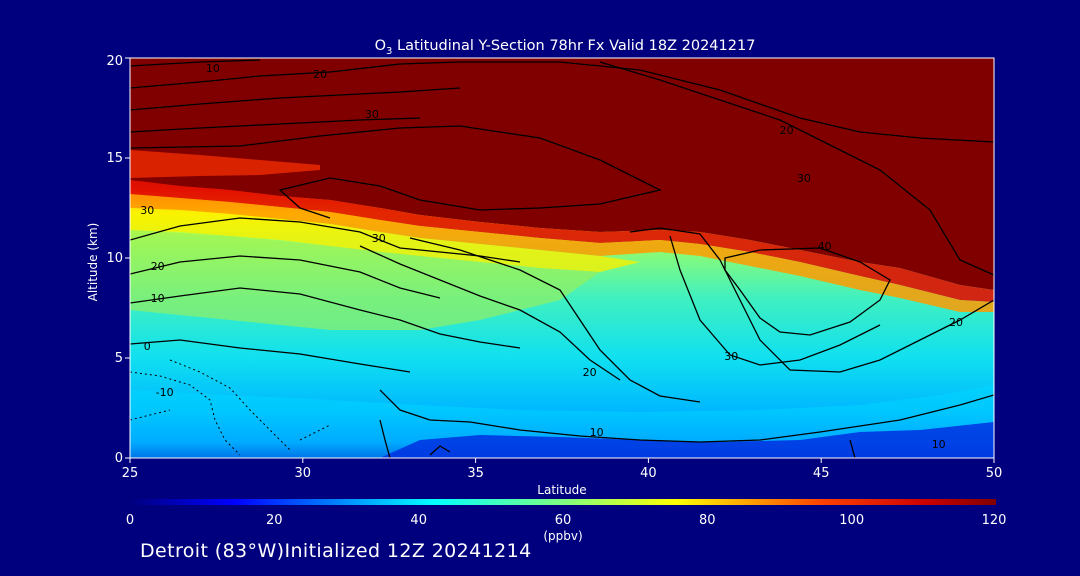 This screenshot has height=576, width=1080. Describe the element at coordinates (563, 502) in the screenshot. I see `colorbar-gradient` at that location.